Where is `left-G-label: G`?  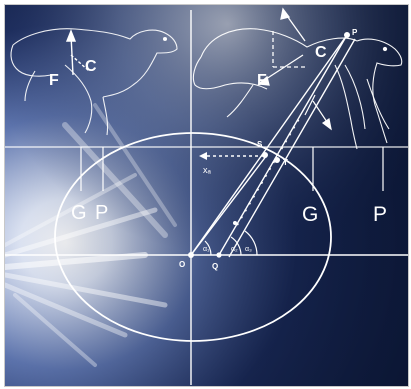 left-G-label: G is located at coordinates (79, 213).